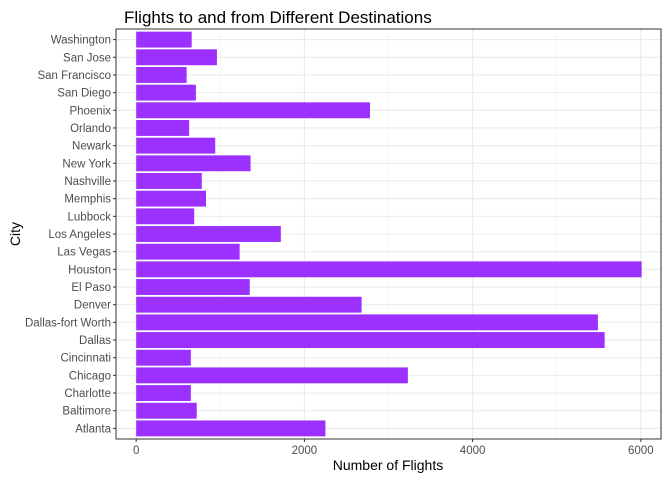 The height and width of the screenshot is (480, 672). What do you see at coordinates (208, 234) in the screenshot?
I see `bar-los-angeles` at bounding box center [208, 234].